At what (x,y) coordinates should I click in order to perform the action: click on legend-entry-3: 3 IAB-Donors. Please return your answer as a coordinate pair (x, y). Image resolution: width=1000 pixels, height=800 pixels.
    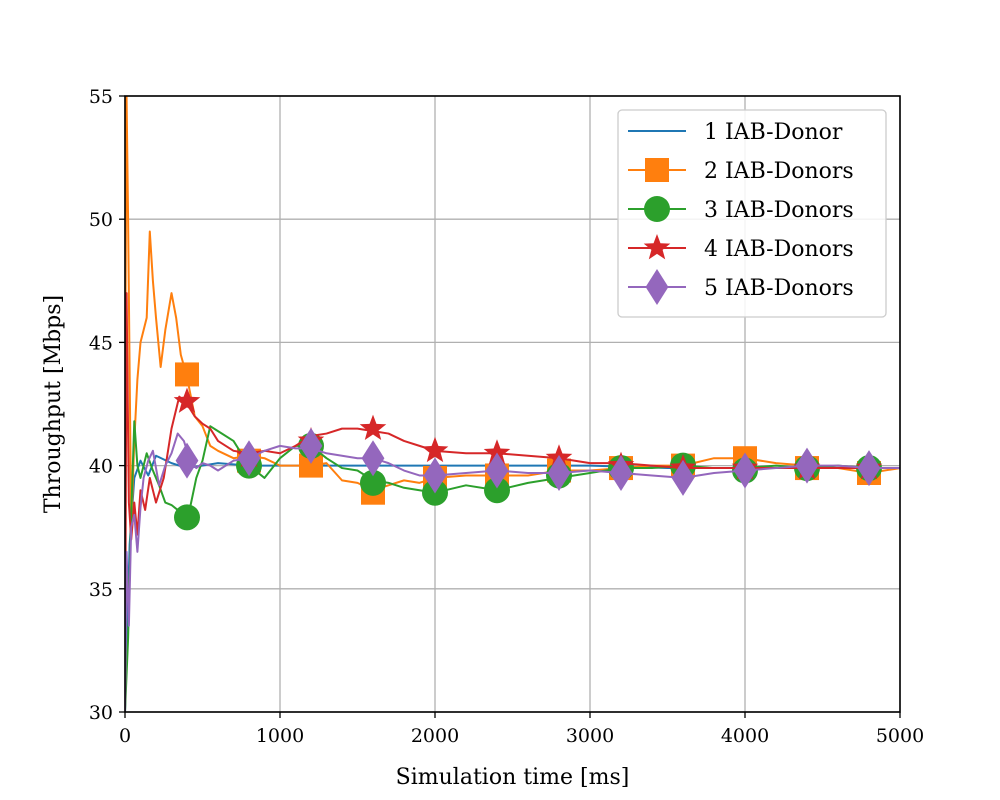
    Looking at the image, I should click on (741, 209).